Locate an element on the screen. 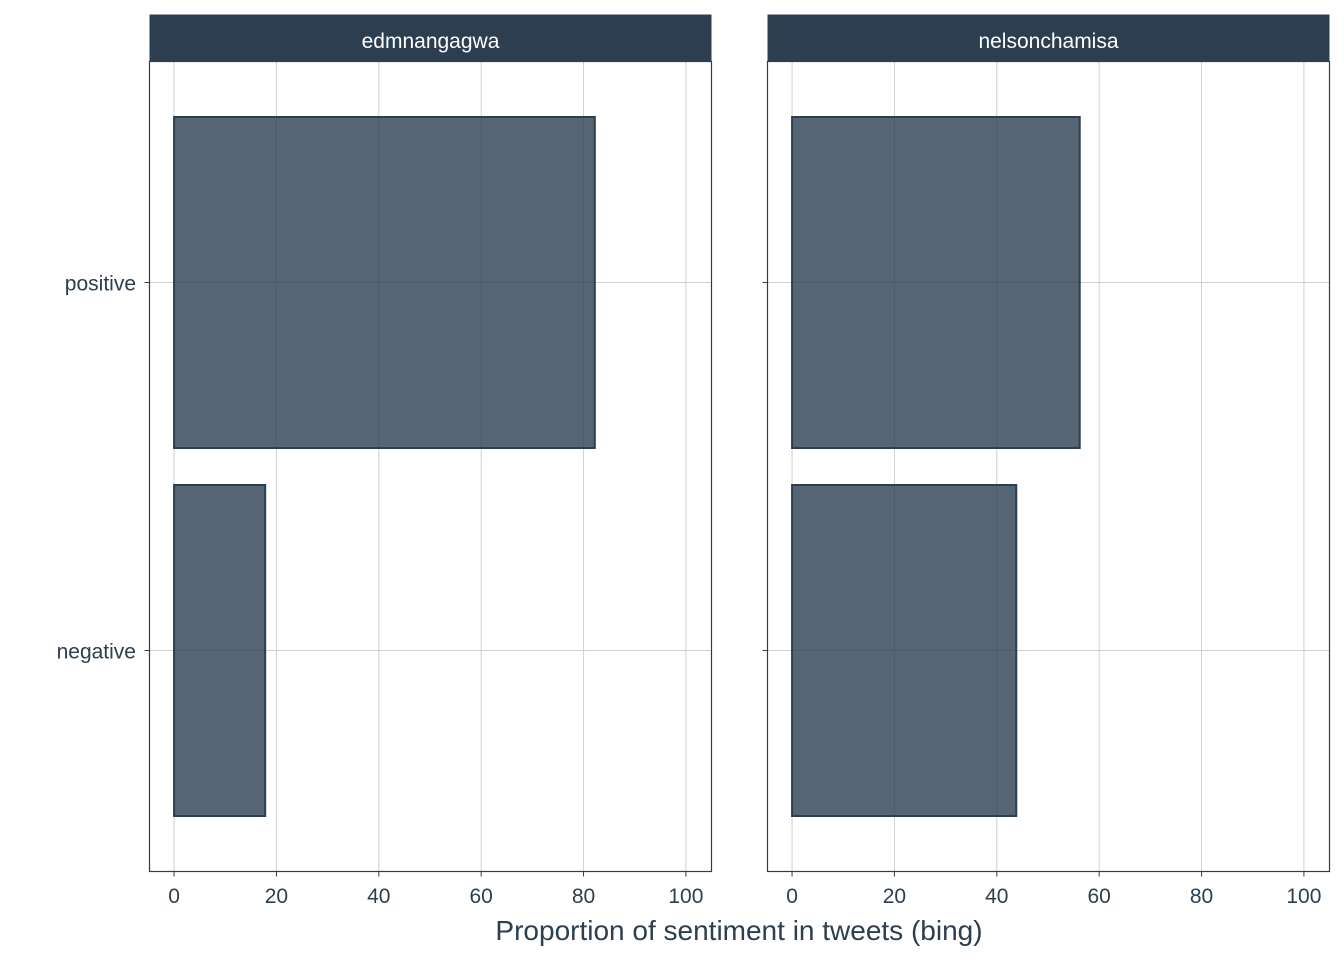 The height and width of the screenshot is (960, 1344). y-tick-label-positive: positive is located at coordinates (100, 284).